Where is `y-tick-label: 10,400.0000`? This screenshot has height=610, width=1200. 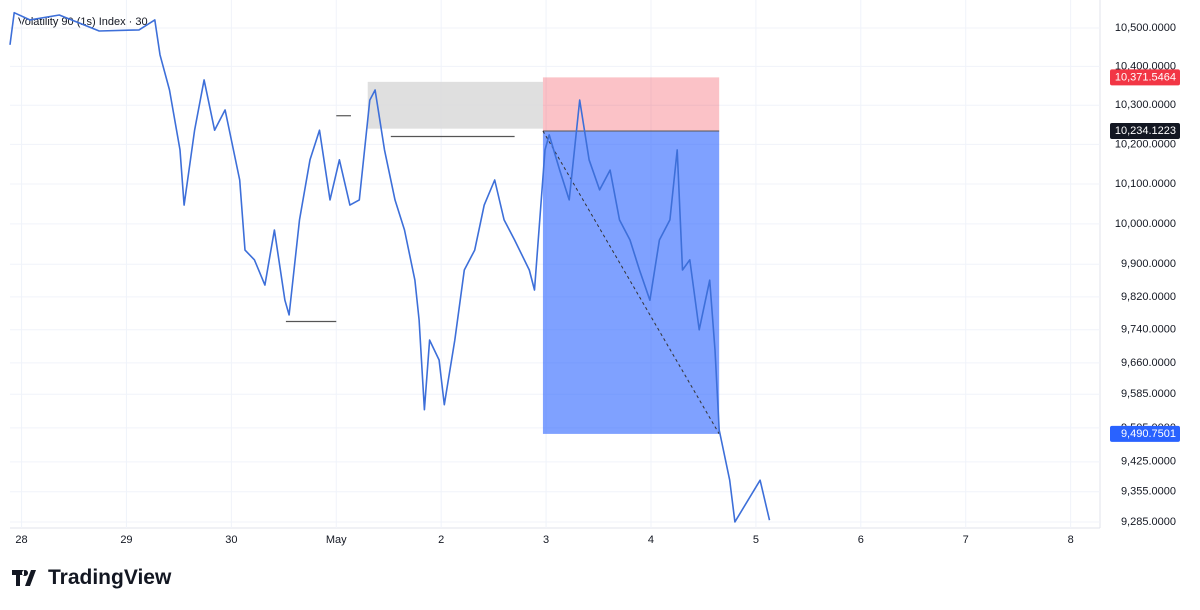 y-tick-label: 10,400.0000 is located at coordinates (1145, 66).